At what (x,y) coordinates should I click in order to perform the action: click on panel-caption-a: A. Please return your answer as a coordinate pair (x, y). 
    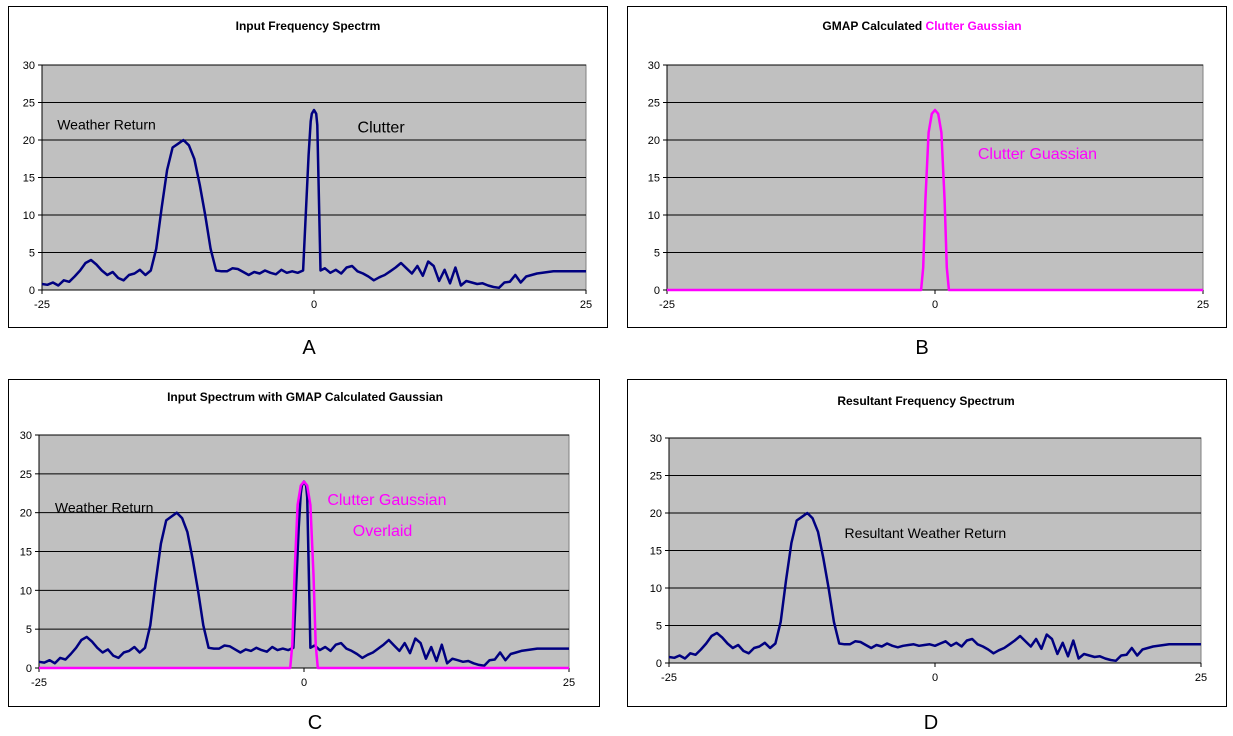
    Looking at the image, I should click on (309, 348).